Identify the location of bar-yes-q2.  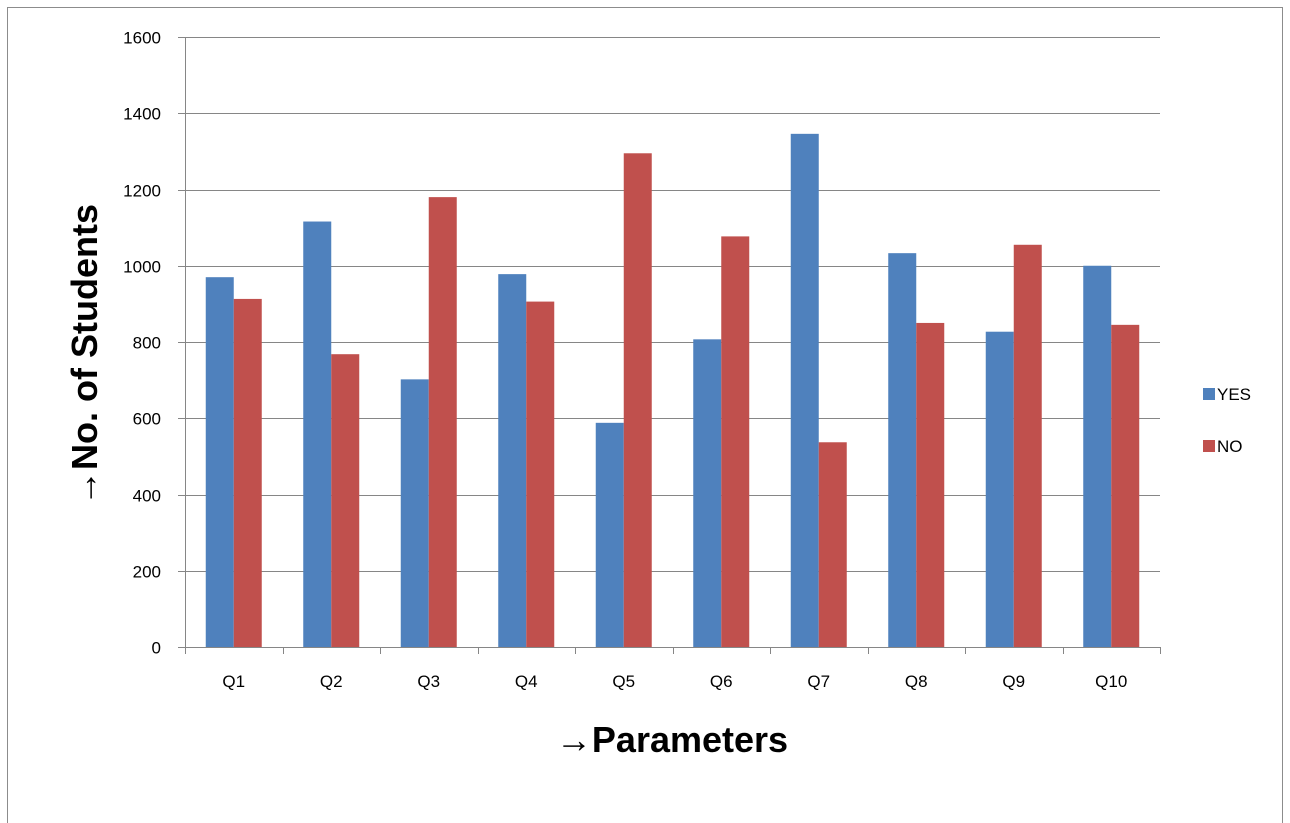
(317, 434).